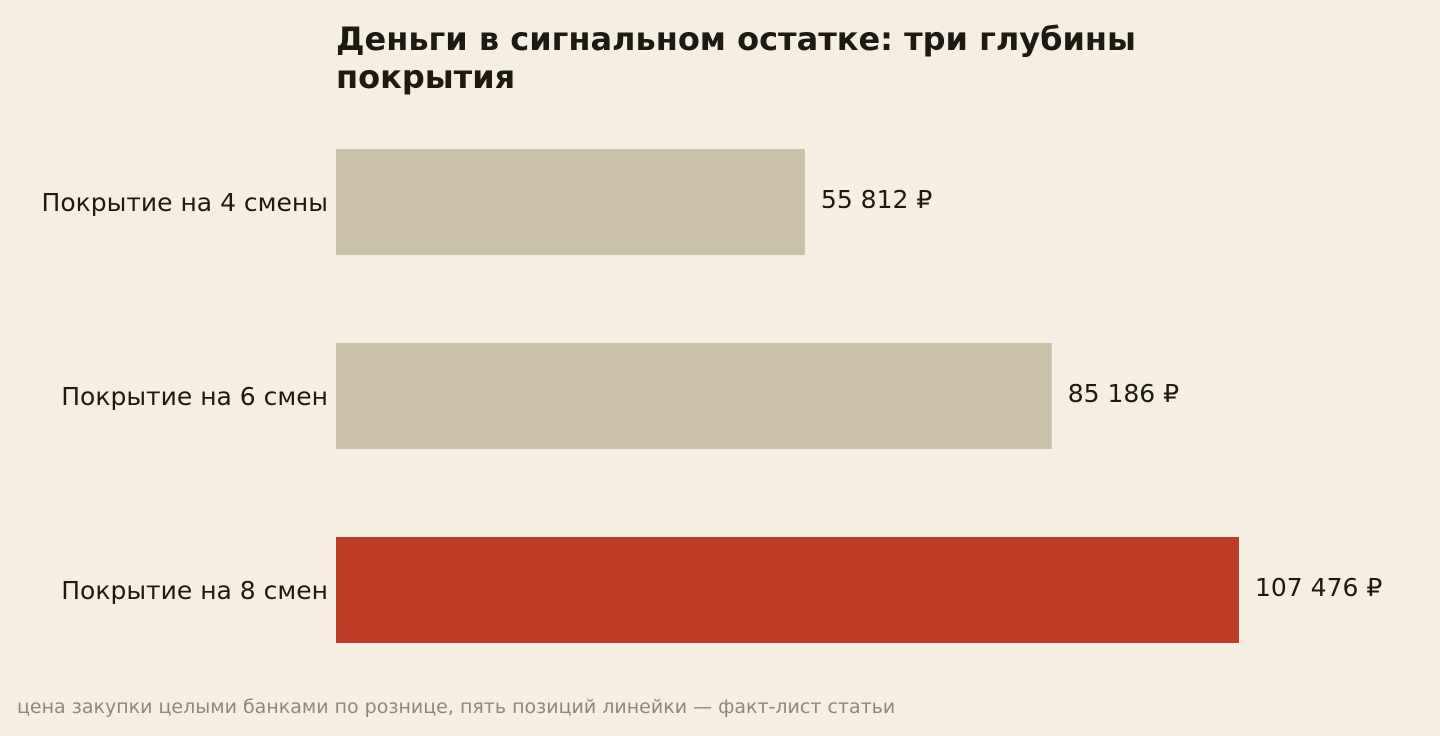 The image size is (1440, 736). Describe the element at coordinates (1123, 393) in the screenshot. I see `value-label-2: 85 186 ₽` at that location.